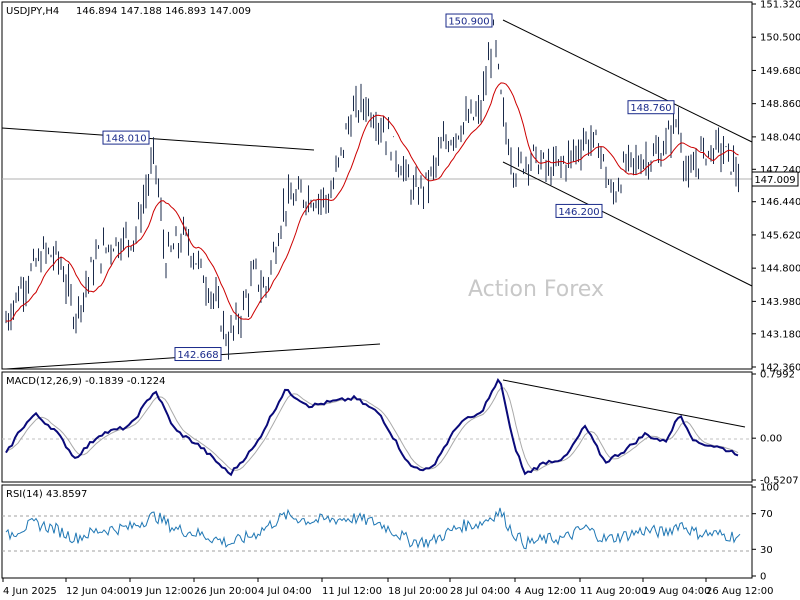  What do you see at coordinates (766, 514) in the screenshot?
I see `rsi-tick-label: 70` at bounding box center [766, 514].